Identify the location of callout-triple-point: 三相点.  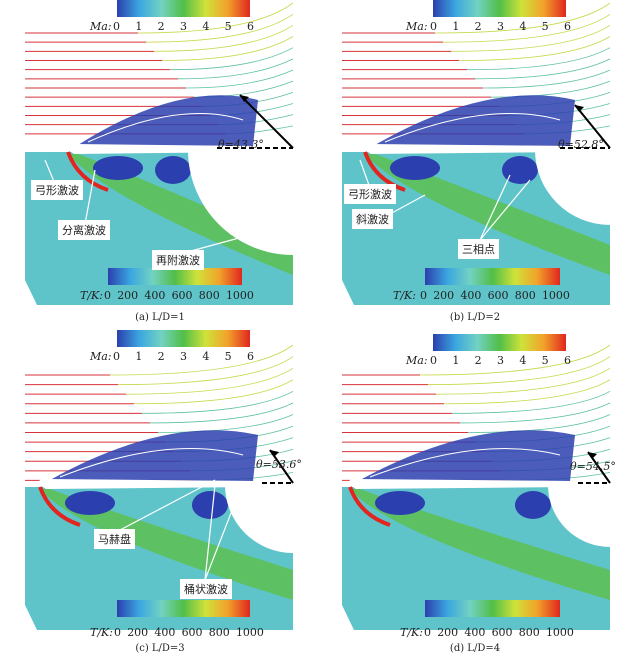
(478, 249).